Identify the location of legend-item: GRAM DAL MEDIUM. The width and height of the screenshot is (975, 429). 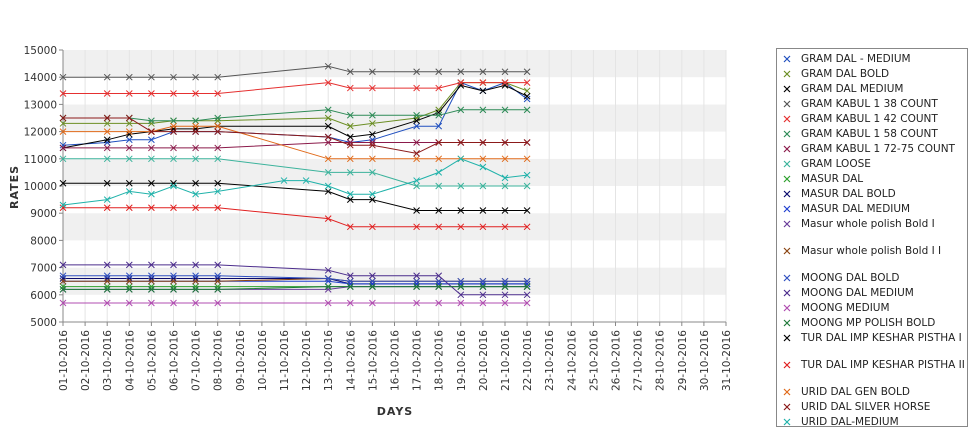
(873, 89).